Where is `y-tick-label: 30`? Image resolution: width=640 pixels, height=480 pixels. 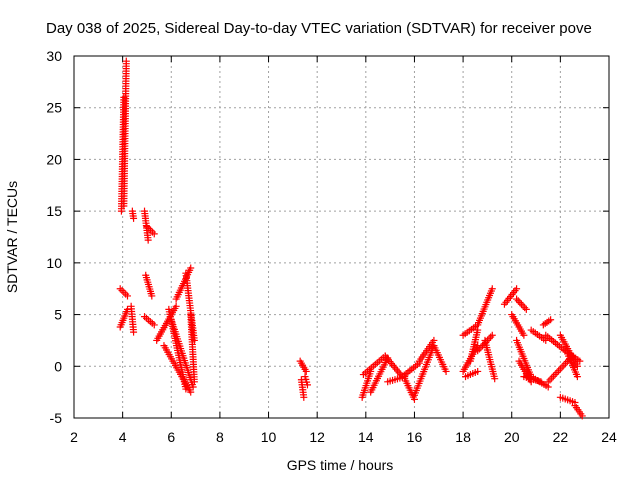
y-tick-label: 30 is located at coordinates (54, 56).